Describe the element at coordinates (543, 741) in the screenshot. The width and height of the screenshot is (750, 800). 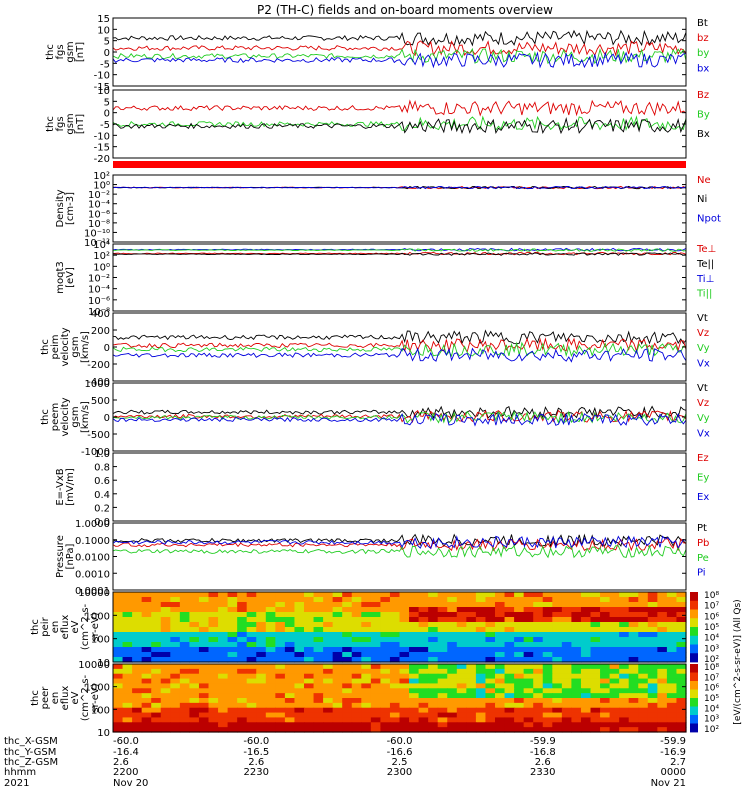
I see `xtick-xgsm: -59.9` at that location.